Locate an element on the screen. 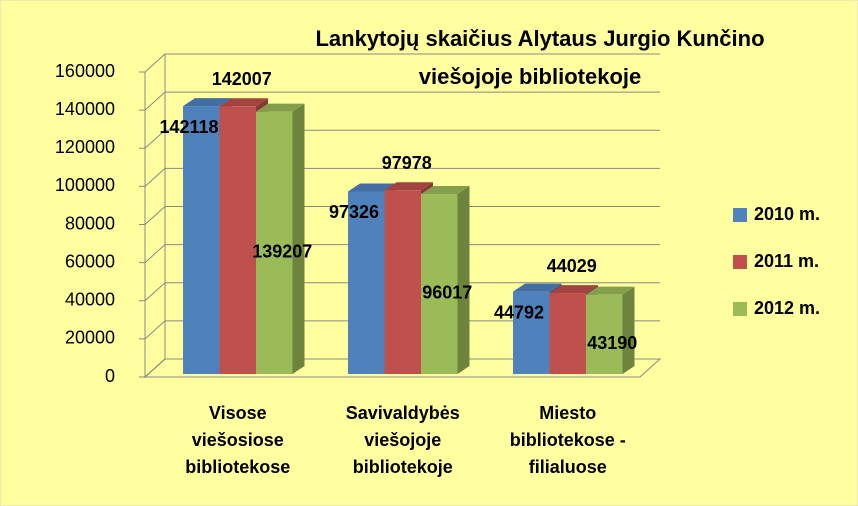 This screenshot has width=858, height=506. y-tick-label: 140000 is located at coordinates (85, 109).